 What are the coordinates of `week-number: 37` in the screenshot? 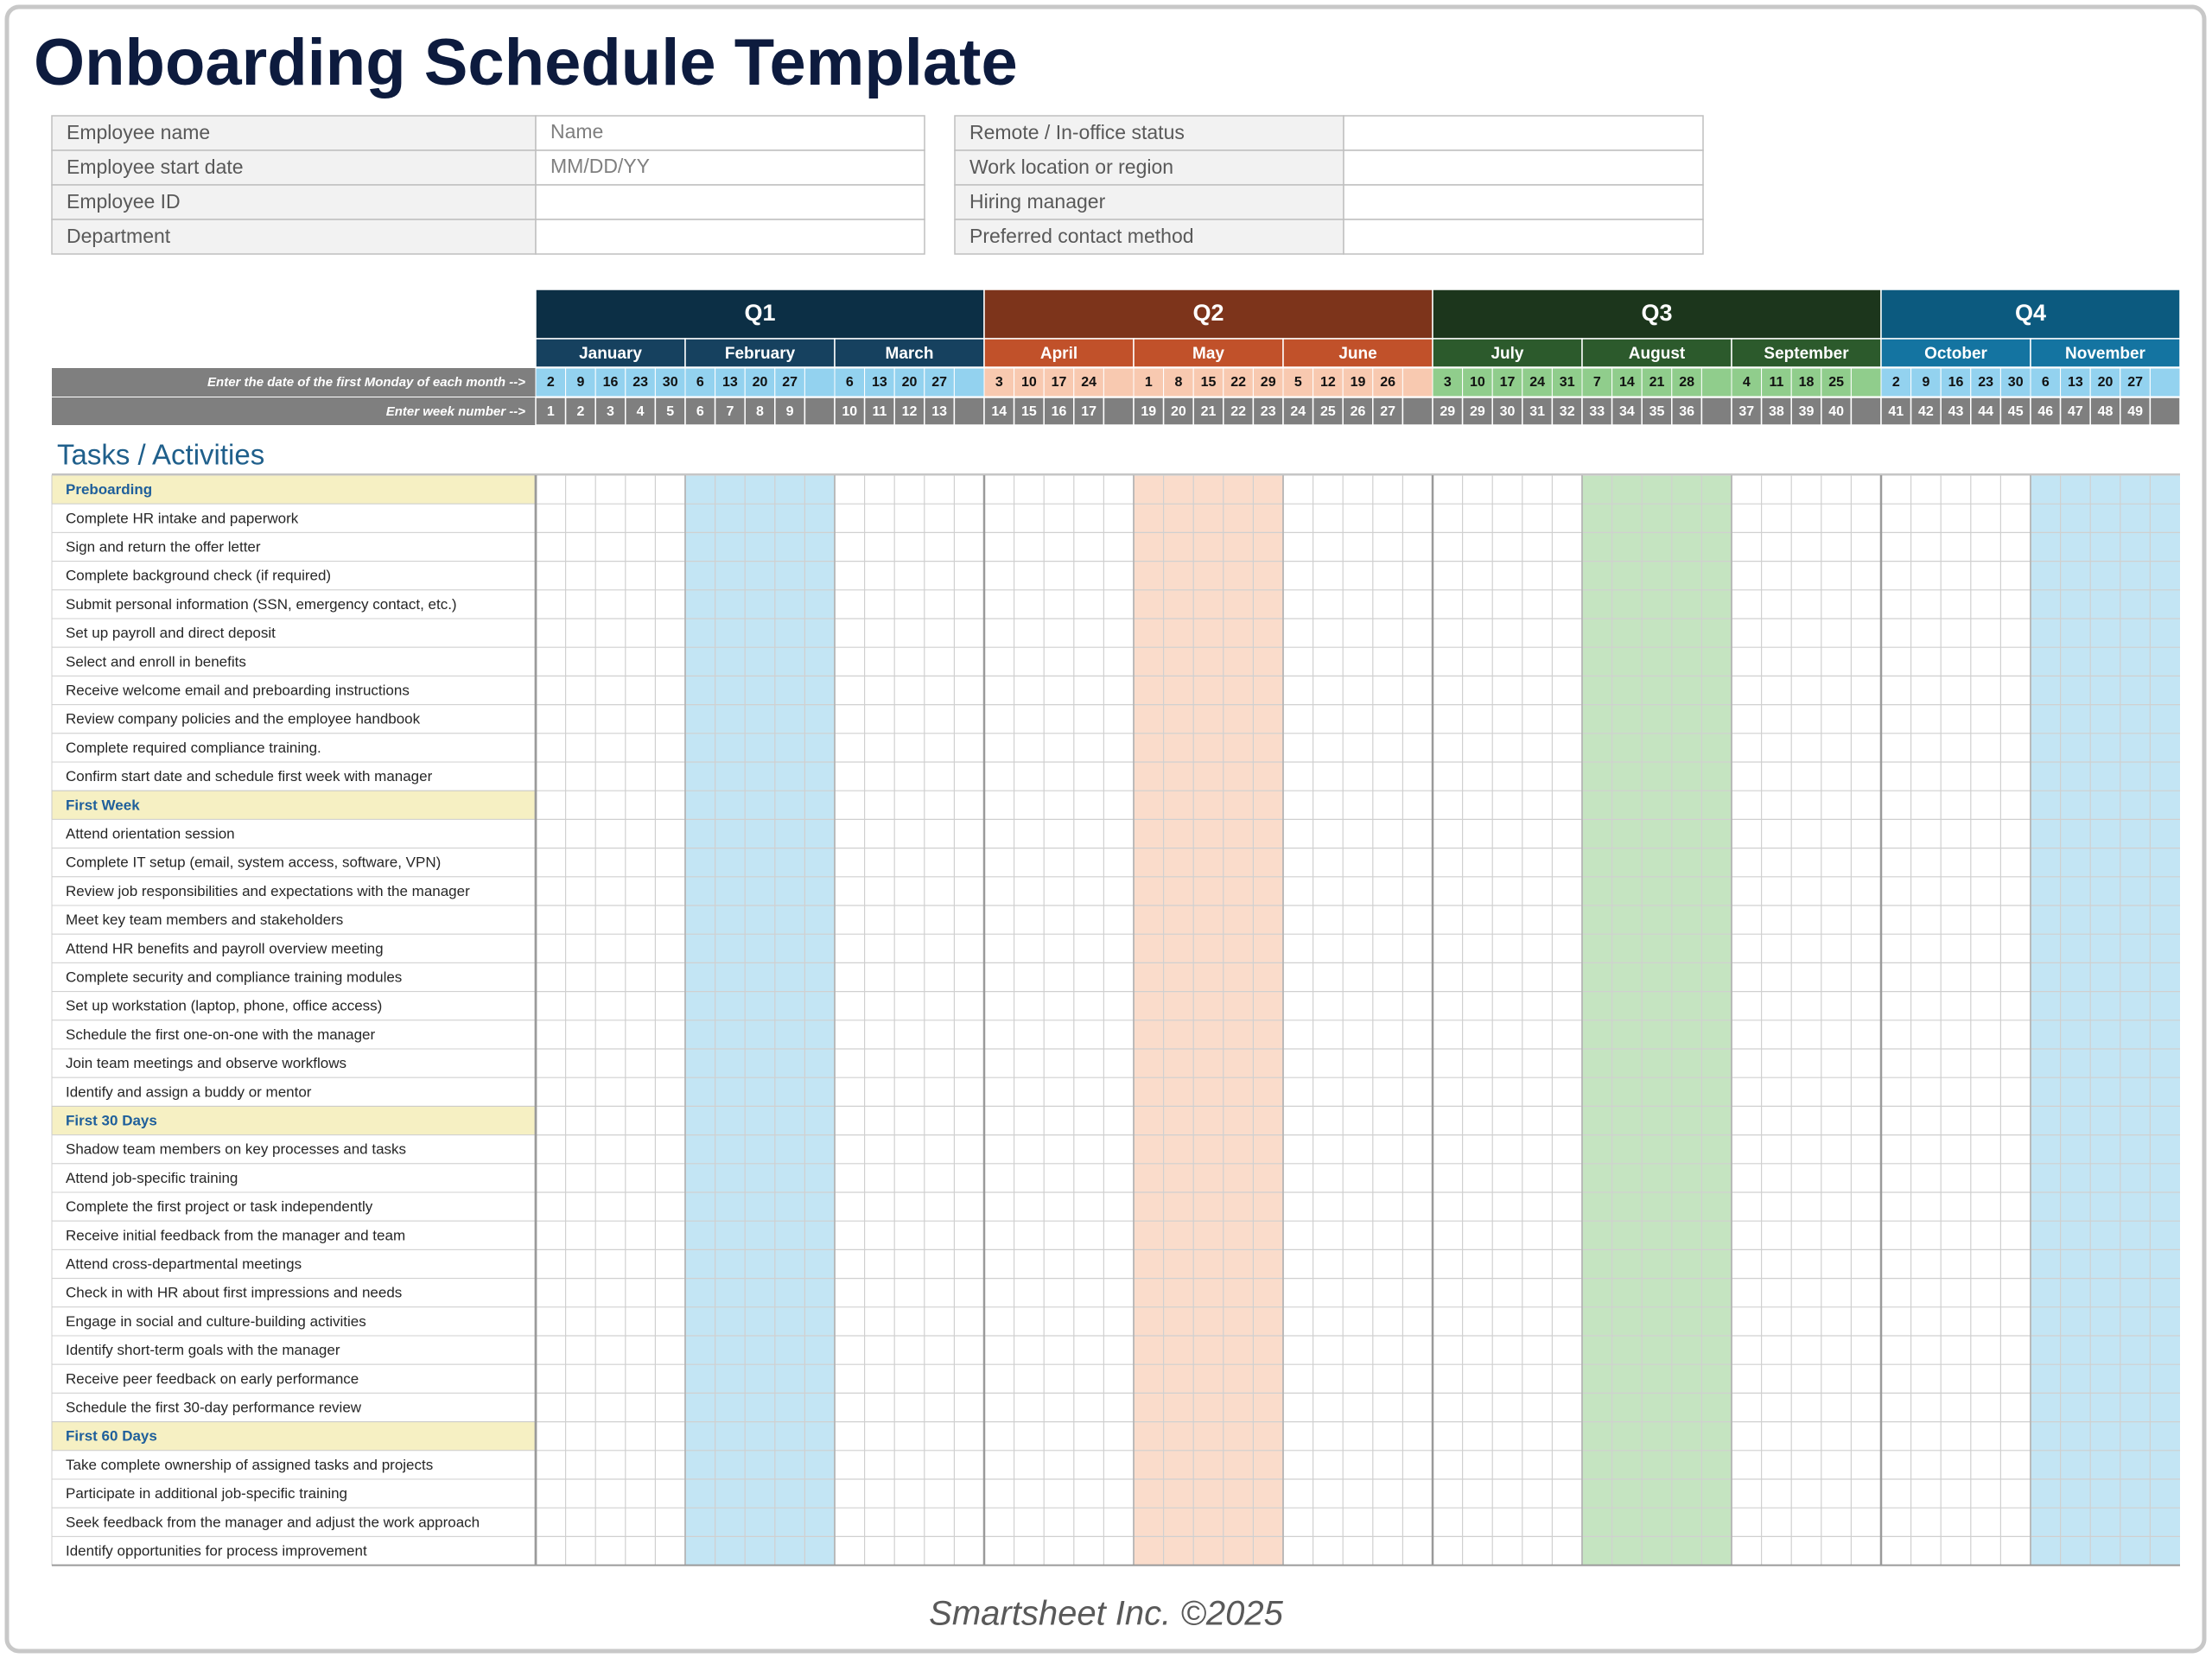 It's located at (1746, 411).